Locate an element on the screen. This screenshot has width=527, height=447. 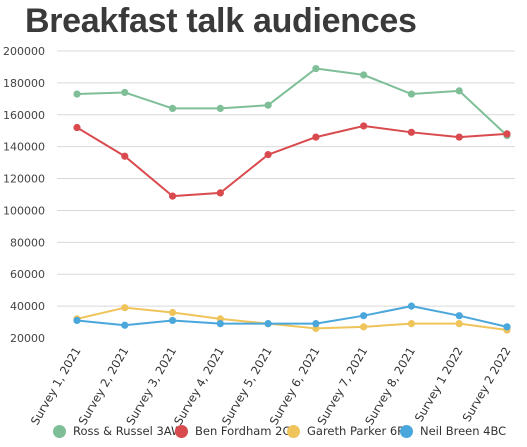
legend-item: Ross & Russel 3AW is located at coordinates (117, 431).